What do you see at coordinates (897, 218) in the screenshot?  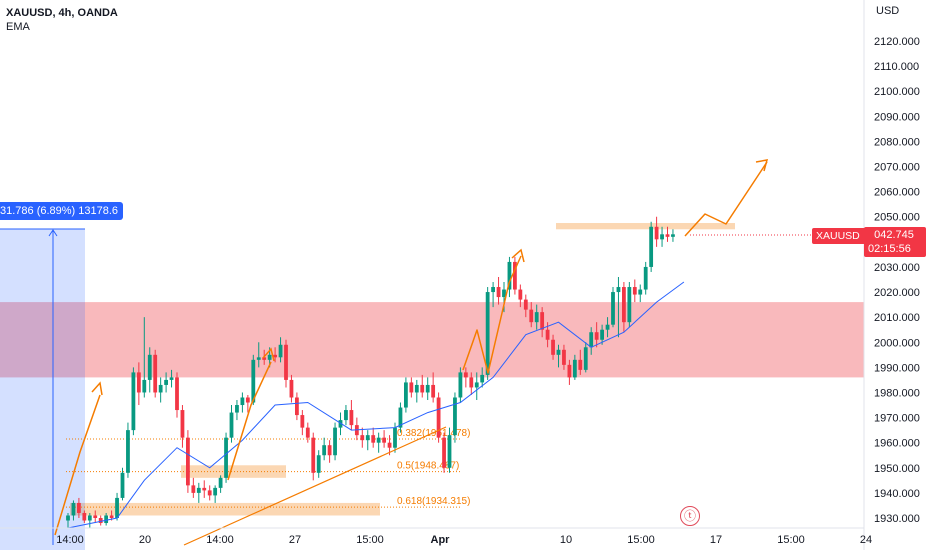 I see `price-tick-label: 2050.000` at bounding box center [897, 218].